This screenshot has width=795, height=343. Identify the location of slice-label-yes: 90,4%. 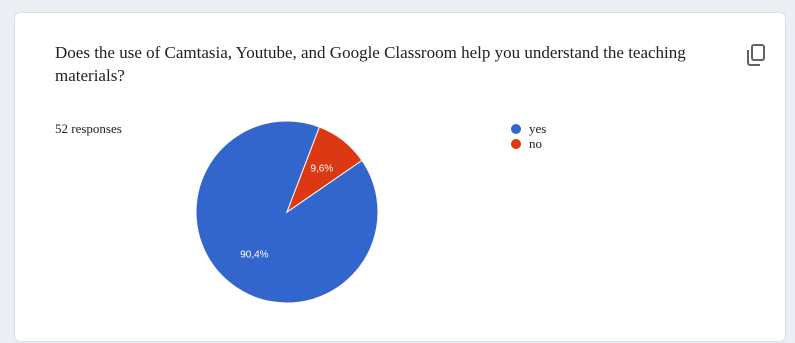
(254, 255).